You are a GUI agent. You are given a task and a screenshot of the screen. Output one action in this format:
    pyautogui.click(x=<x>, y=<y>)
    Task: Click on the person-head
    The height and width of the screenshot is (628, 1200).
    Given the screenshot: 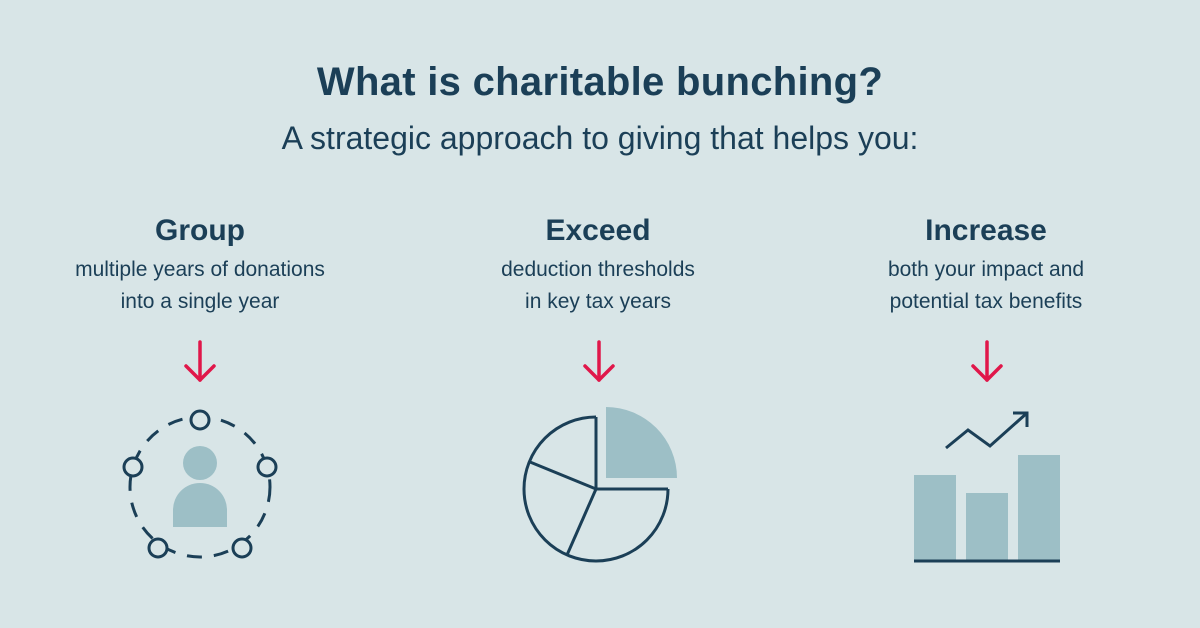 What is the action you would take?
    pyautogui.click(x=200, y=463)
    